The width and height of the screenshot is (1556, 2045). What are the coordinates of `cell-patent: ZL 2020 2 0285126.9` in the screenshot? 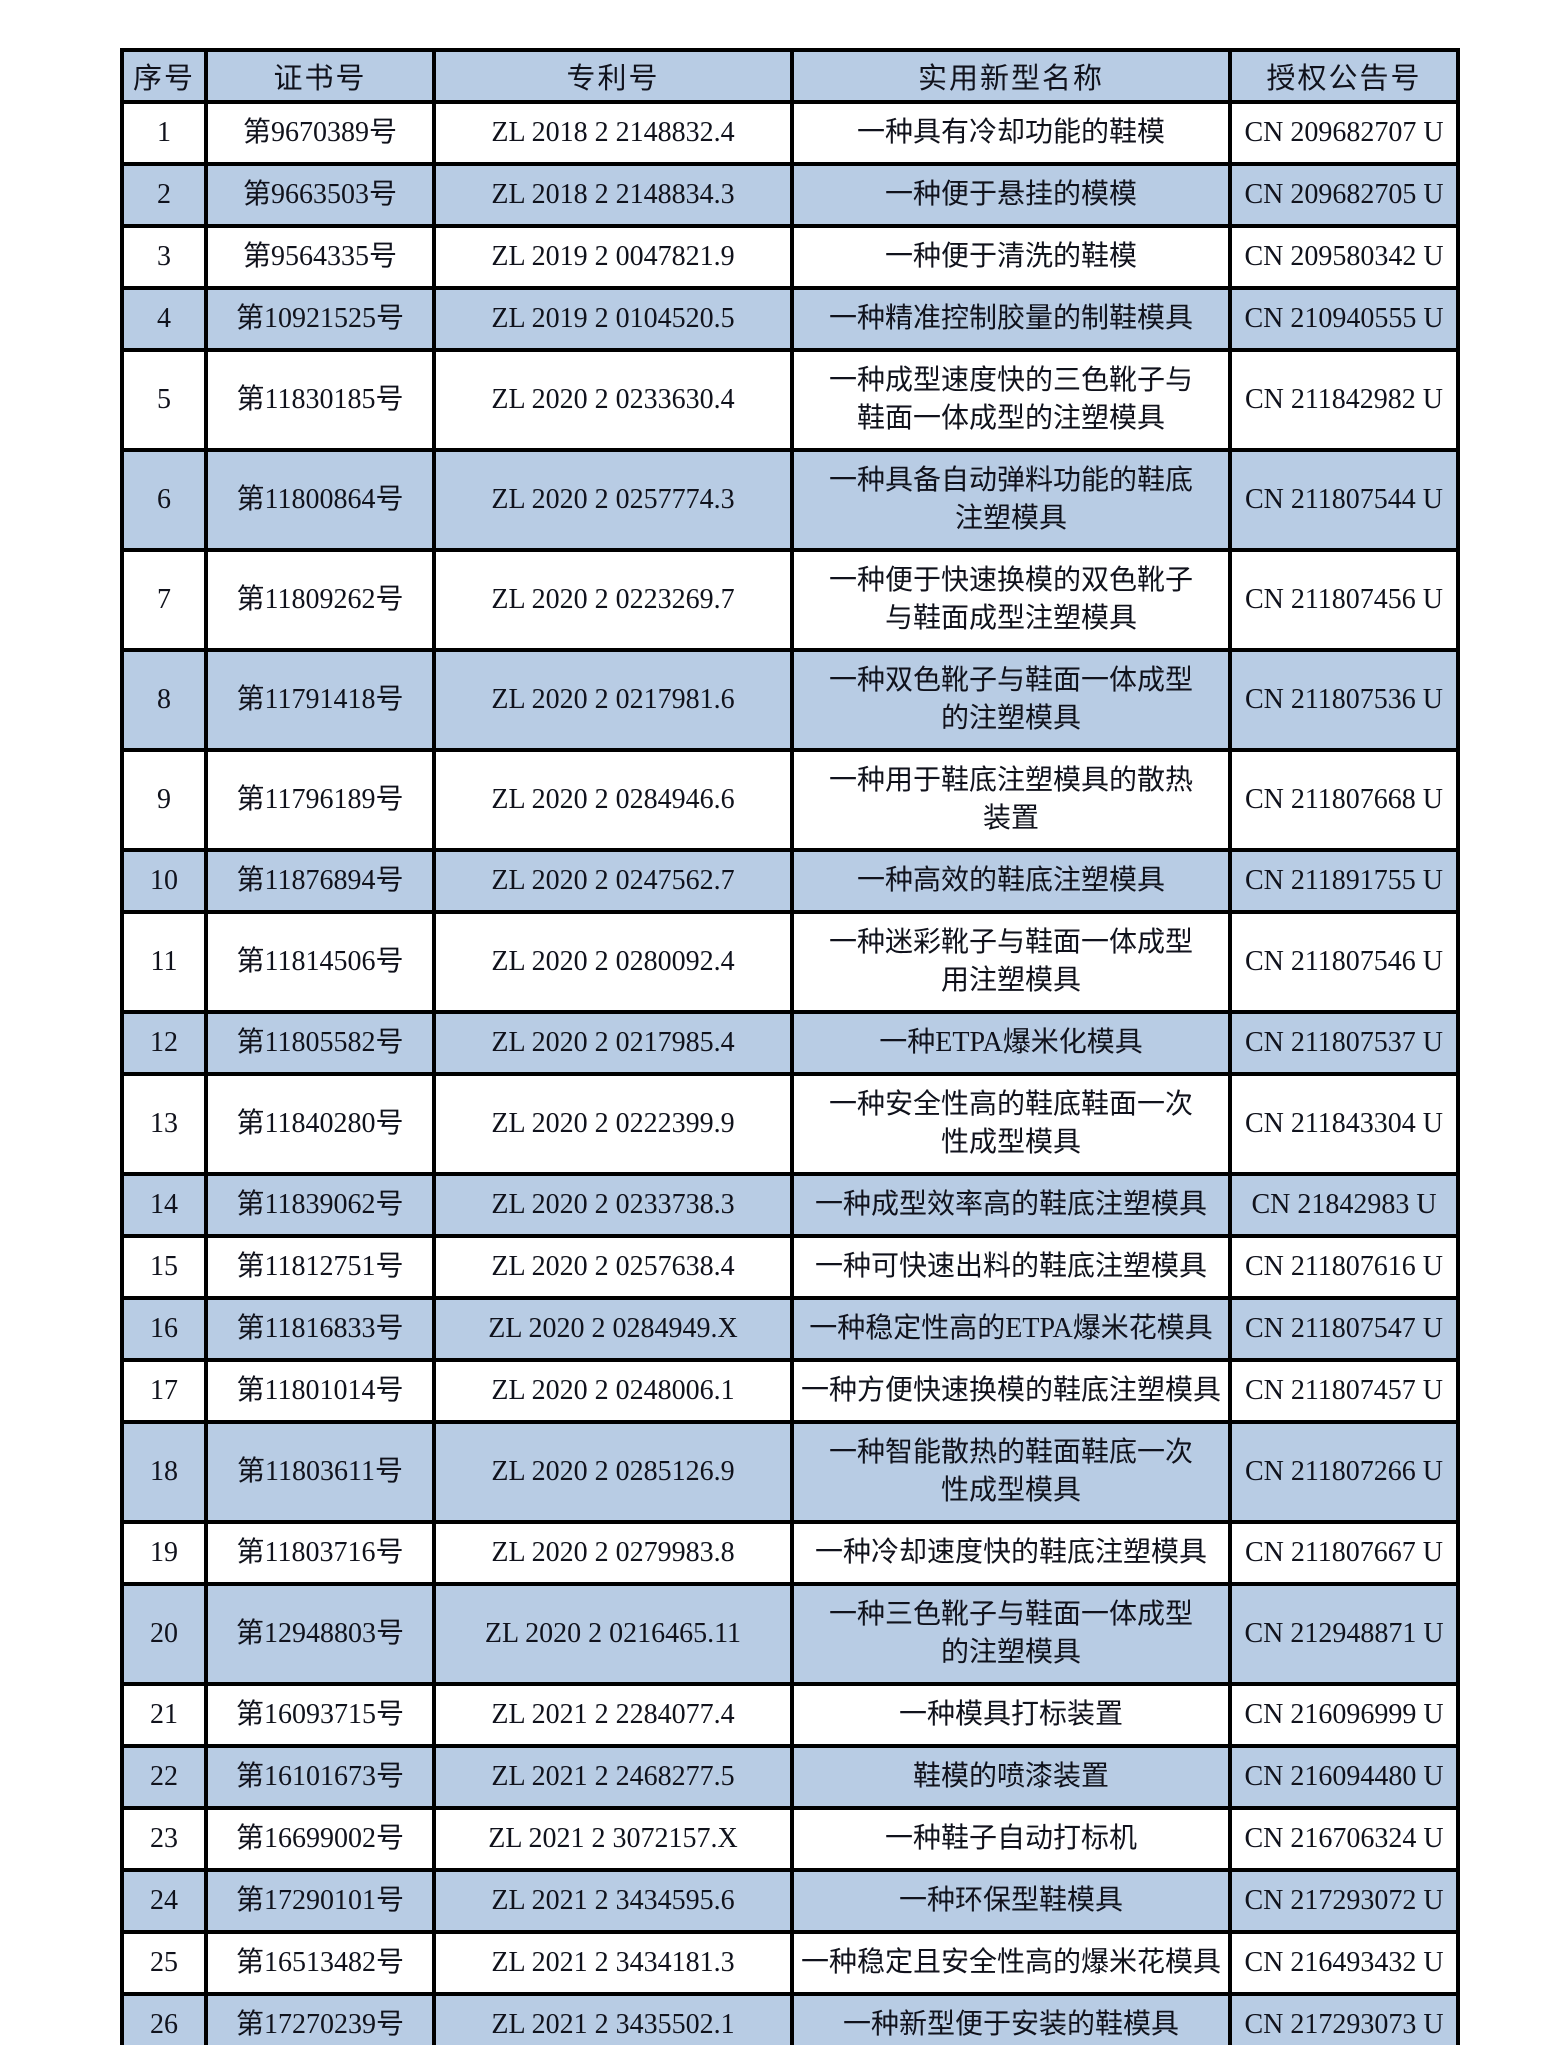 It's located at (613, 1472).